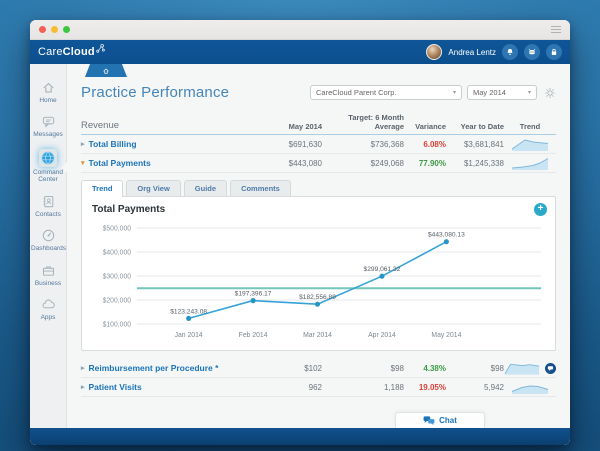 The height and width of the screenshot is (451, 600). I want to click on cell-ytd: $3,681,841, so click(483, 144).